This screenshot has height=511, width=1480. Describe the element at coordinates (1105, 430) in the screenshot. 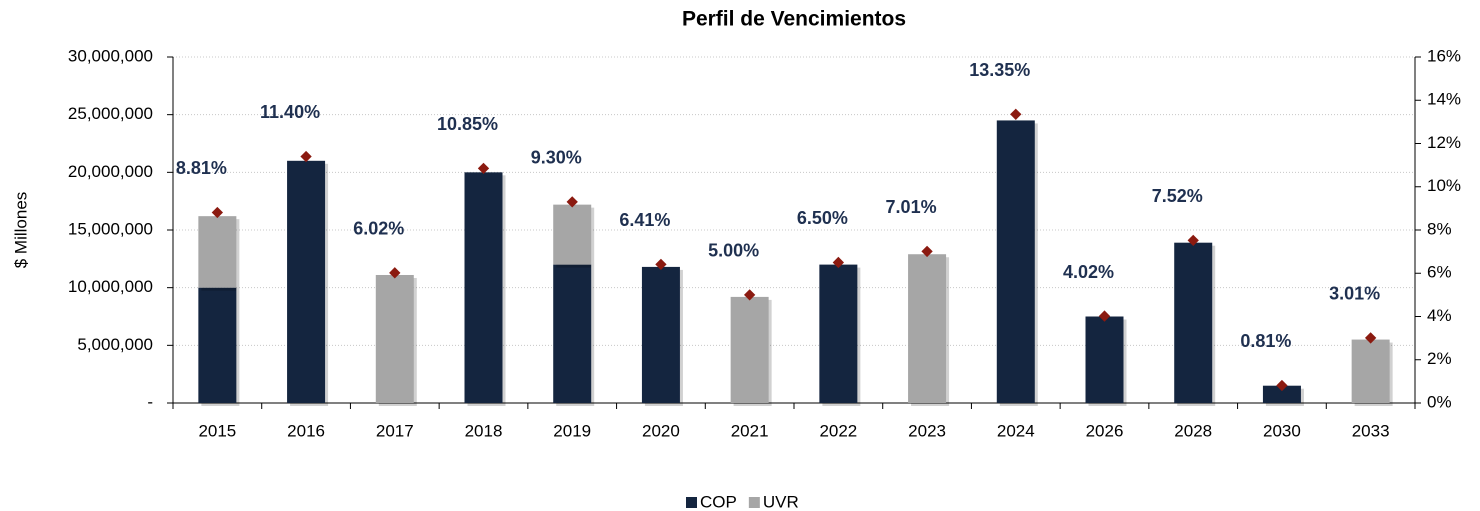

I see `x-tick-label: 2026` at that location.